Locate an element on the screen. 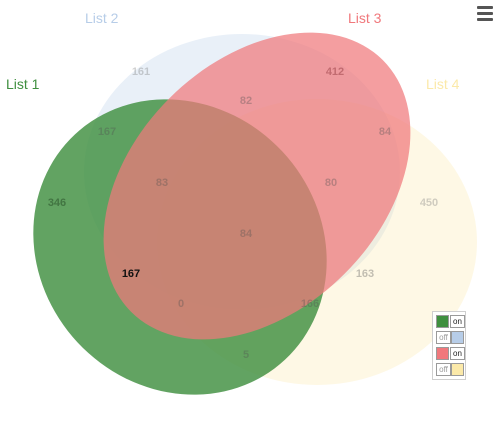  list-4-swatch is located at coordinates (457, 369).